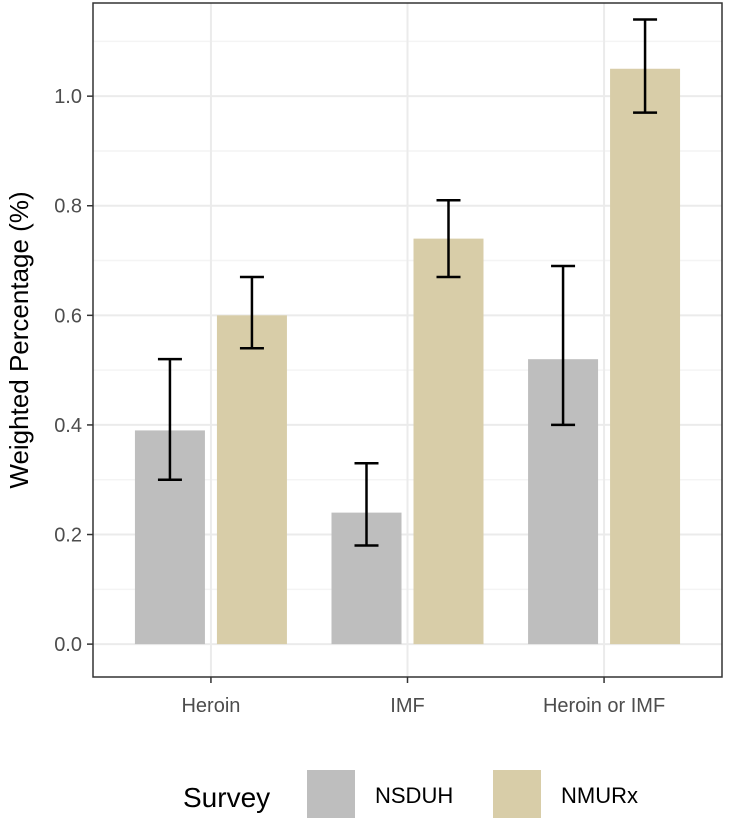 The image size is (744, 821). I want to click on y-tick-label: 0.0, so click(68, 645).